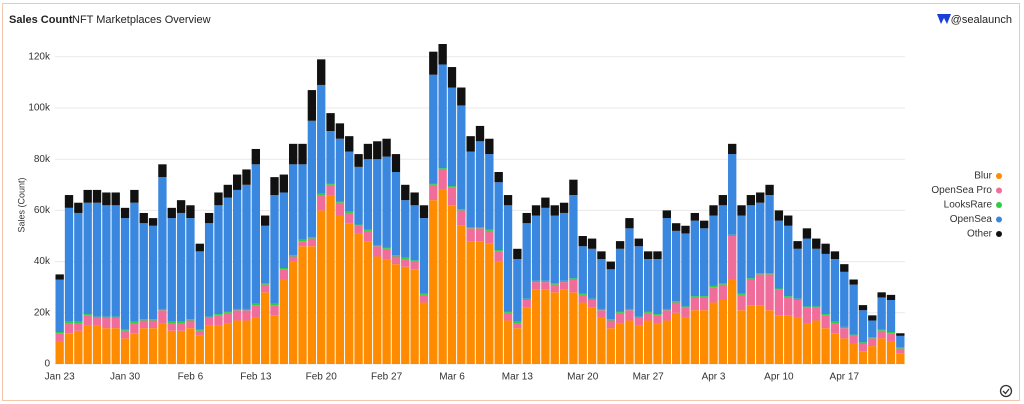  I want to click on legend-label: LooksRare, so click(968, 205).